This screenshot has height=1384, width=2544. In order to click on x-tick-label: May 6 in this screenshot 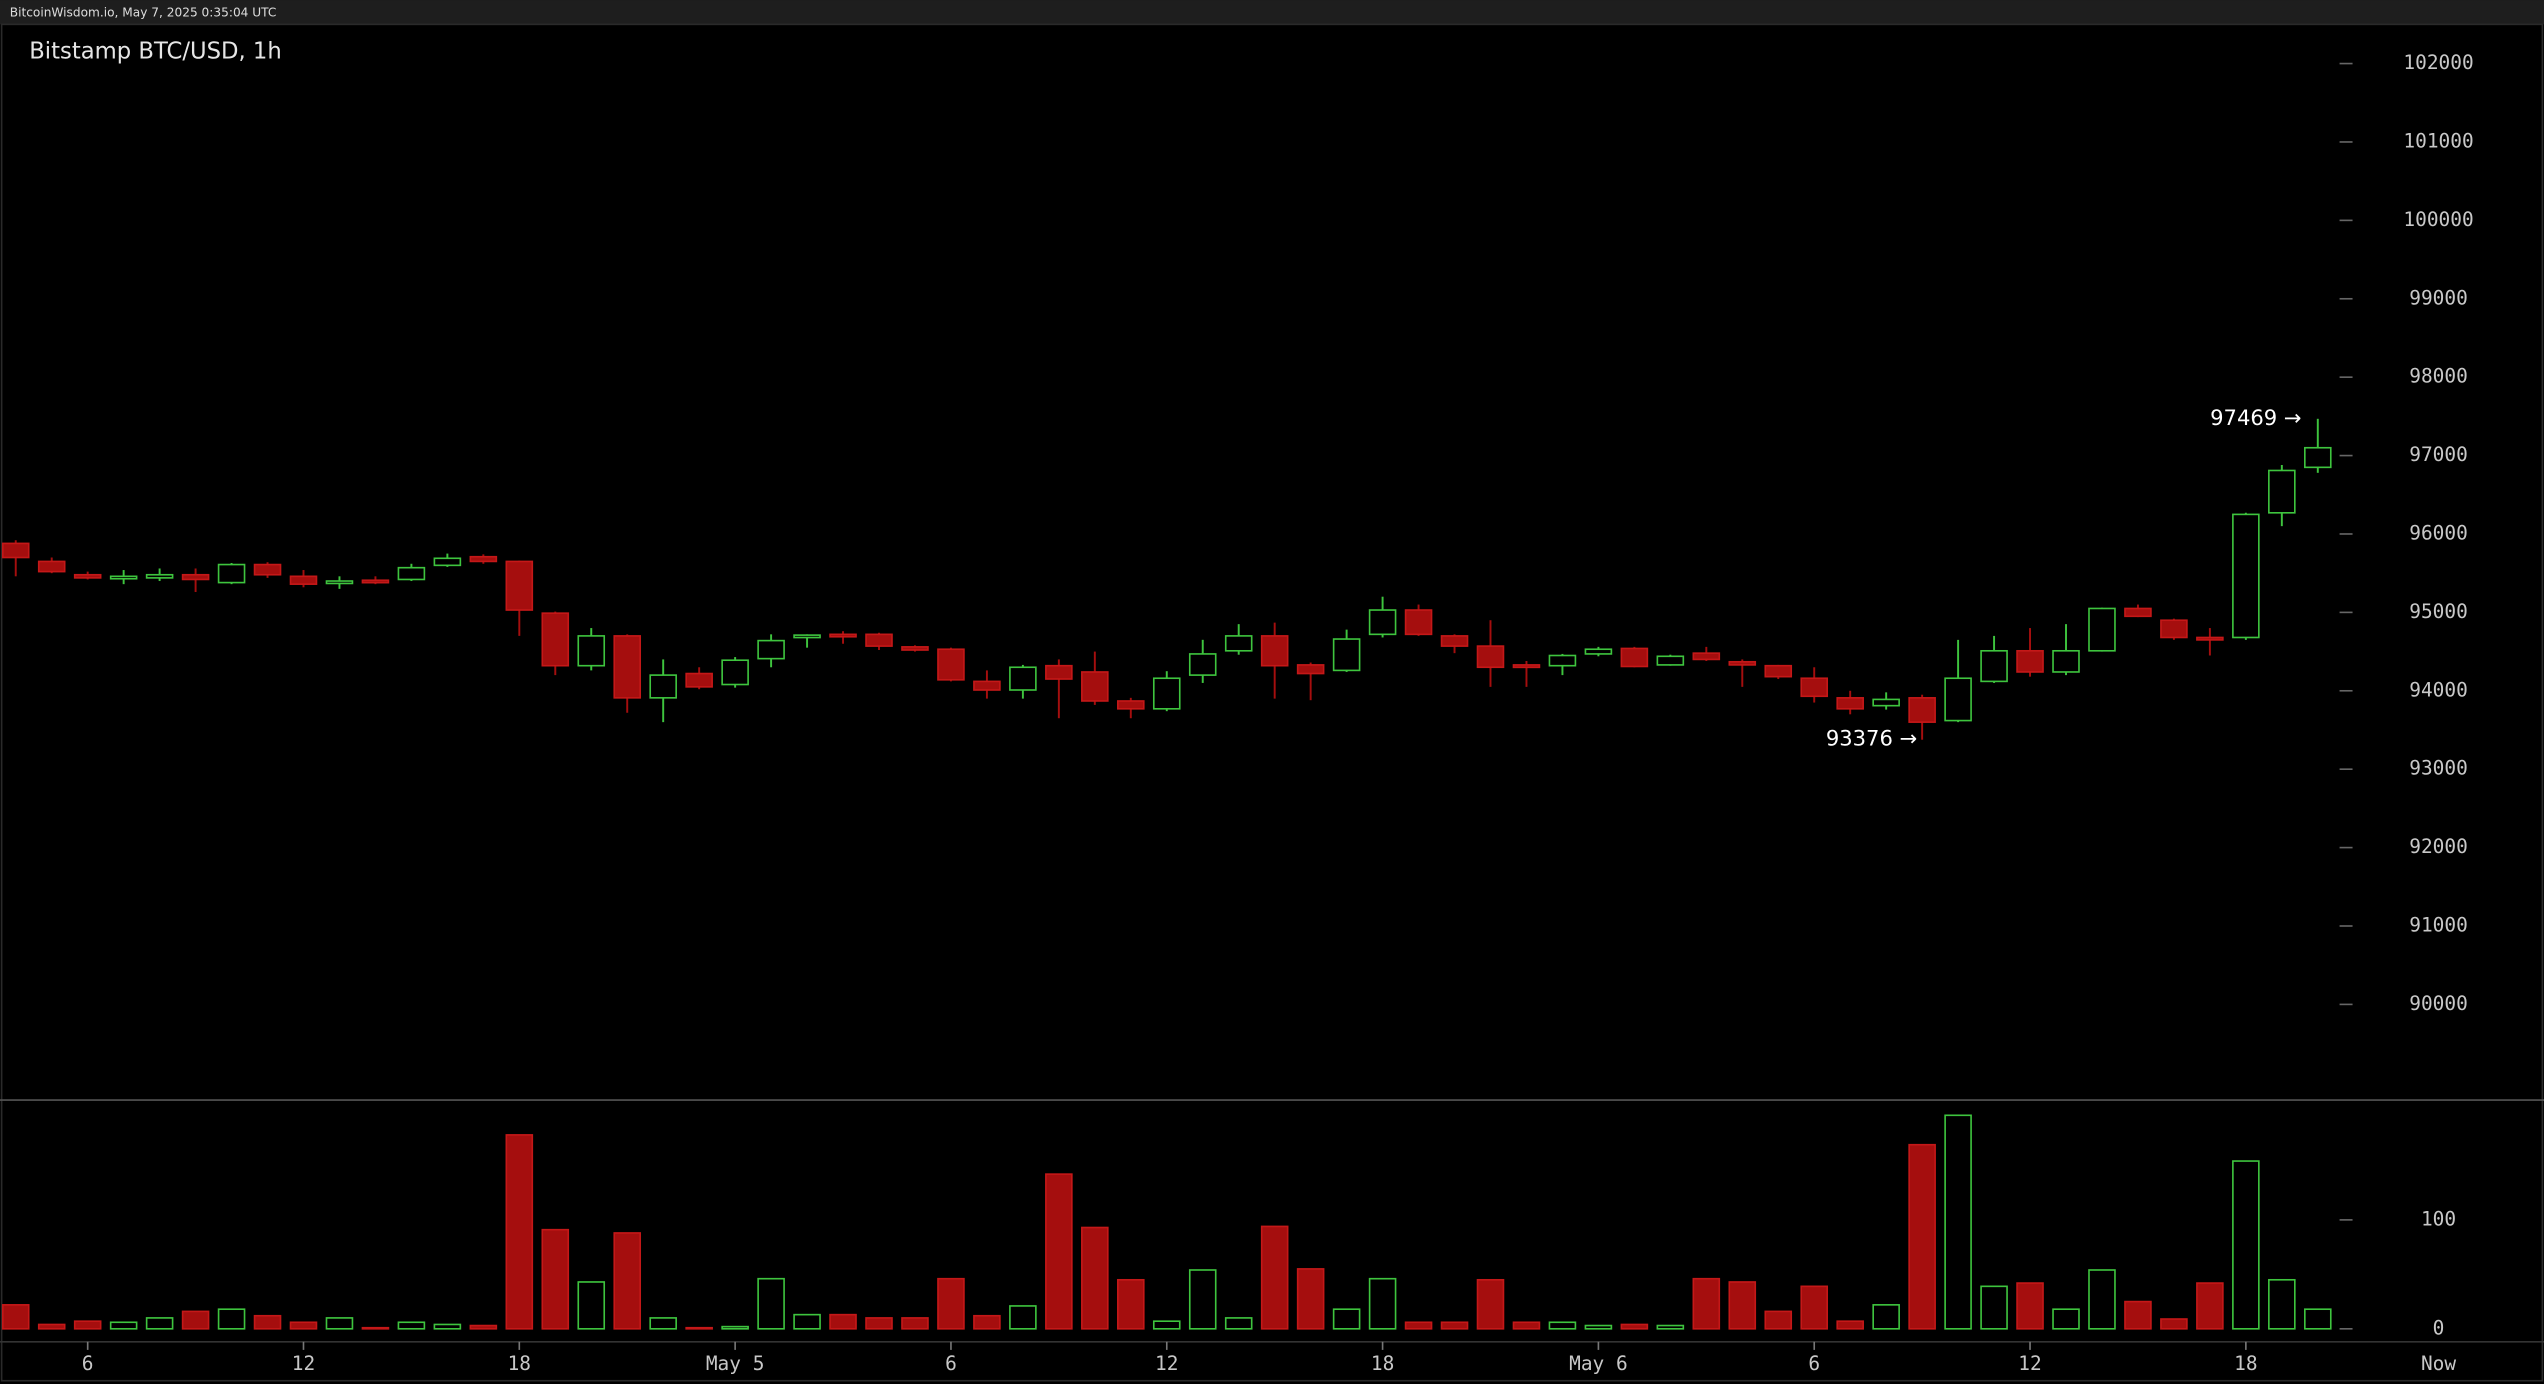, I will do `click(1598, 1363)`.